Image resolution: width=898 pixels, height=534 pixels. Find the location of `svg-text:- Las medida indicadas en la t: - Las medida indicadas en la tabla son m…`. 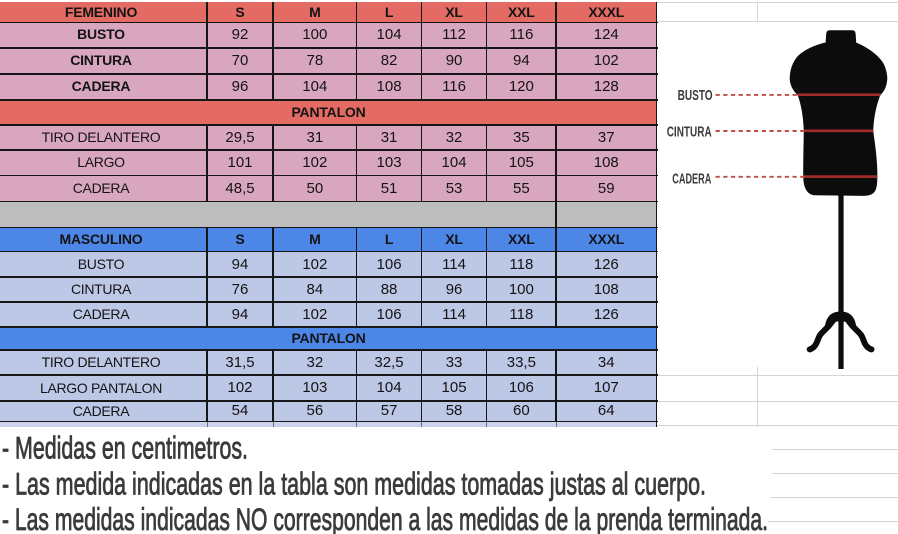

svg-text:- Las medida indicadas en la t: - Las medida indicadas en la tabla son m… is located at coordinates (354, 483).